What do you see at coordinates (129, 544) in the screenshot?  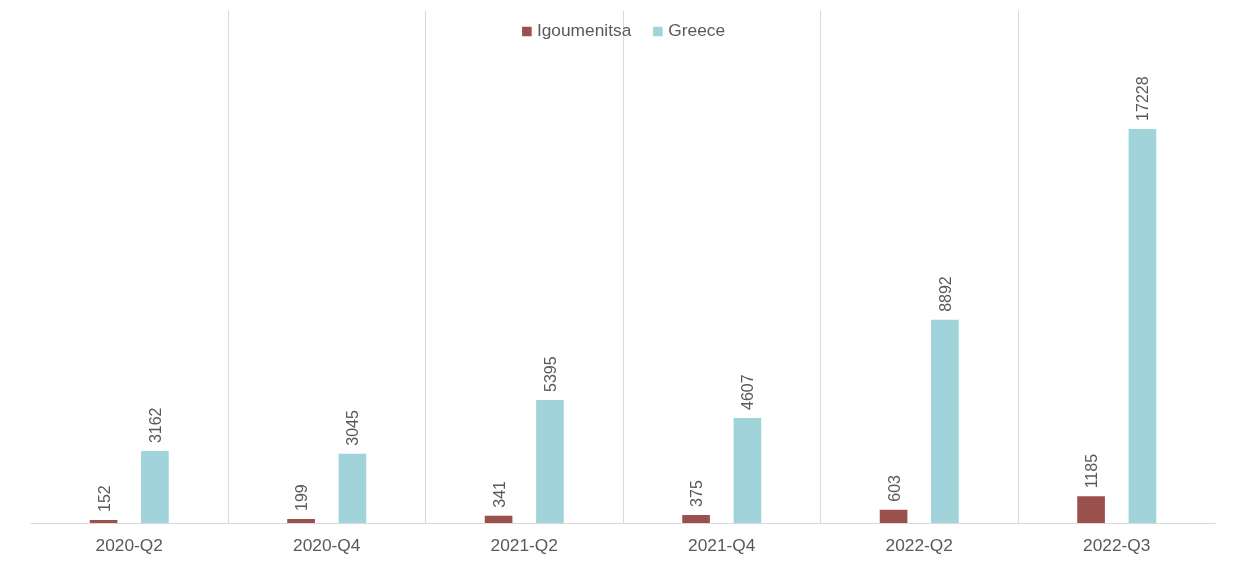 I see `x-tick-label: 2020-Q2` at bounding box center [129, 544].